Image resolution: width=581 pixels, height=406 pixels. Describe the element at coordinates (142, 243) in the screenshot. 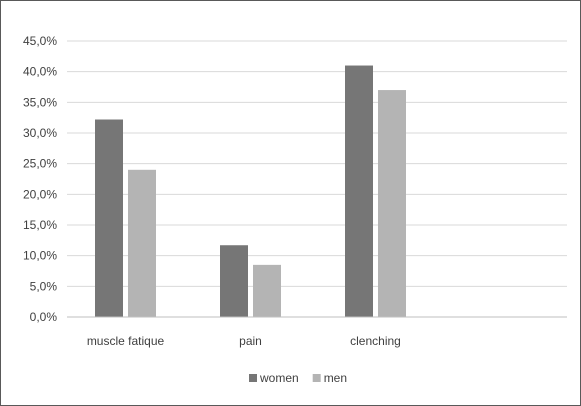

I see `bar-men-muscle-fatique` at that location.